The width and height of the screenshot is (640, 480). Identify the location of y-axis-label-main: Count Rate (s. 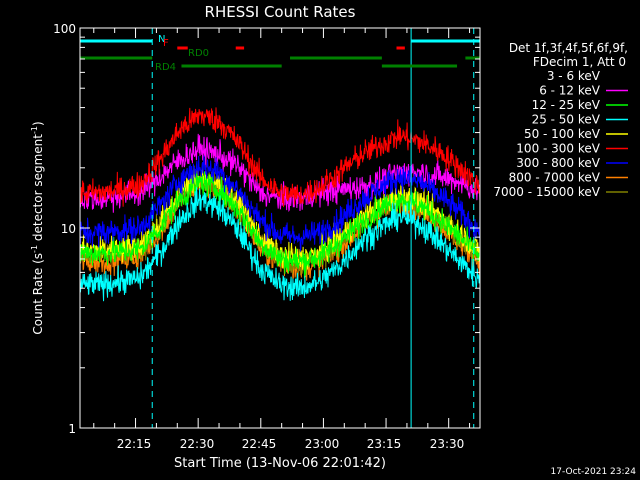
(38, 294).